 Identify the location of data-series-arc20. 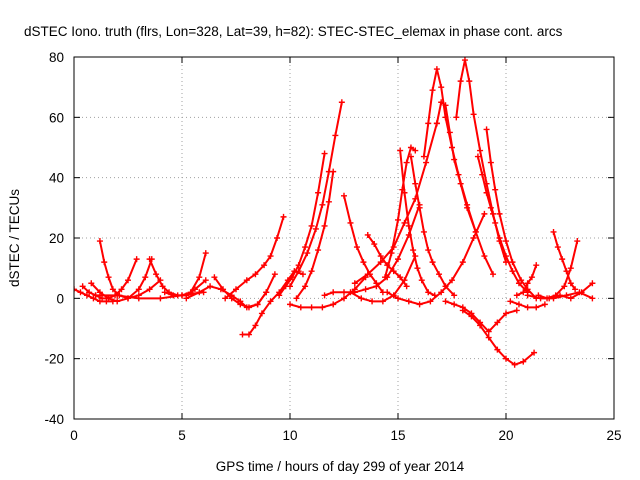
(417, 223).